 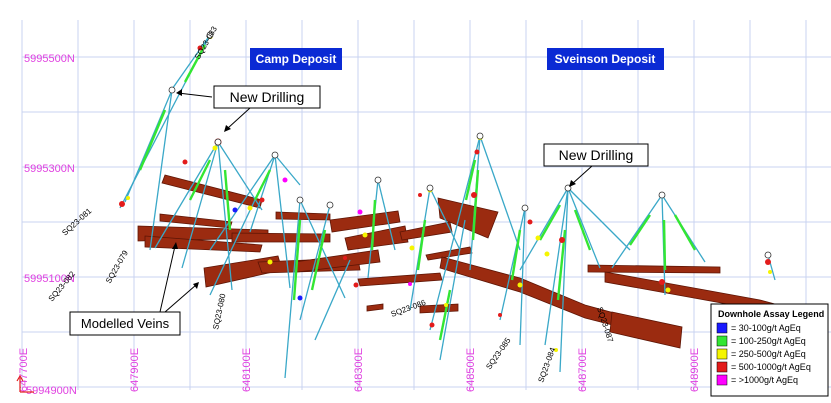 I want to click on legend-item: = 250-500g/t AgEq, so click(x=761, y=354).